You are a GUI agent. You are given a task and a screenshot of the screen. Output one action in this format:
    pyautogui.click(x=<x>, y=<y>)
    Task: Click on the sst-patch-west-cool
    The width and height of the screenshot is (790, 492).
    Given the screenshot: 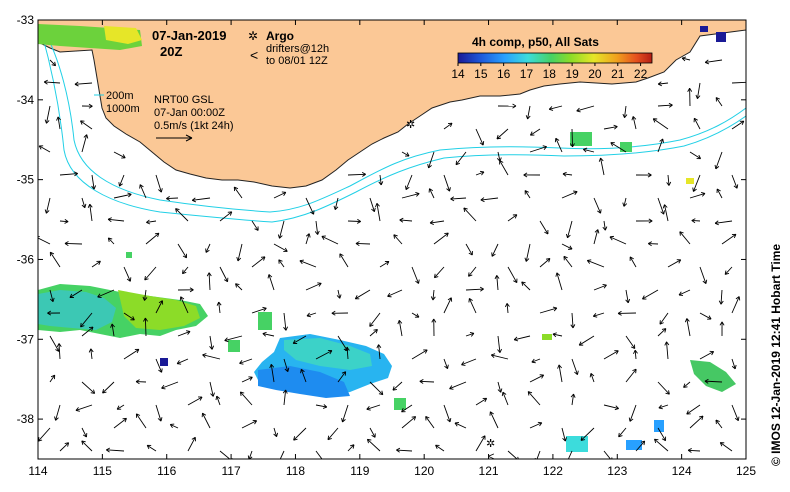 What is the action you would take?
    pyautogui.click(x=77, y=310)
    